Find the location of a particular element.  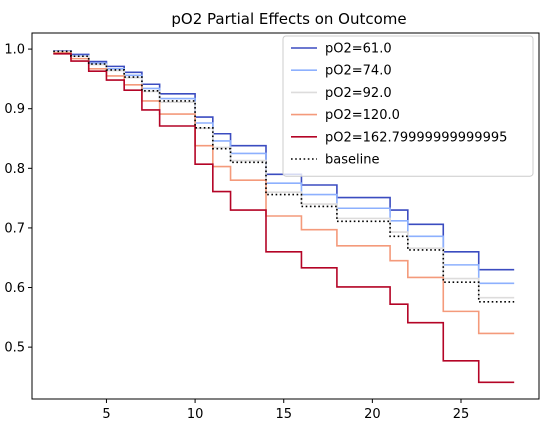

x-tick-label: 20 is located at coordinates (372, 414).